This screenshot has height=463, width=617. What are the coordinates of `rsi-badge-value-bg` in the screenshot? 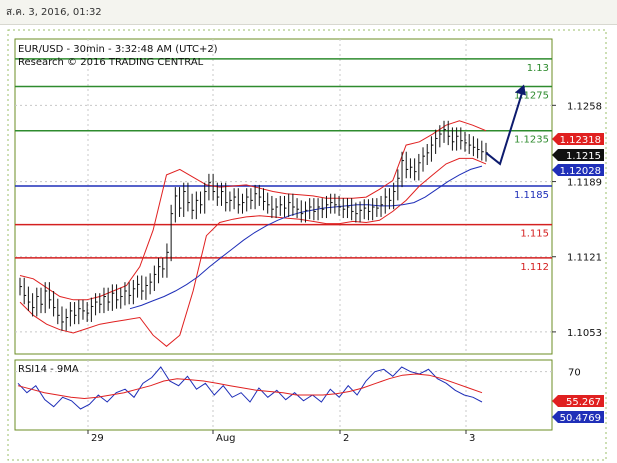 It's located at (578, 417).